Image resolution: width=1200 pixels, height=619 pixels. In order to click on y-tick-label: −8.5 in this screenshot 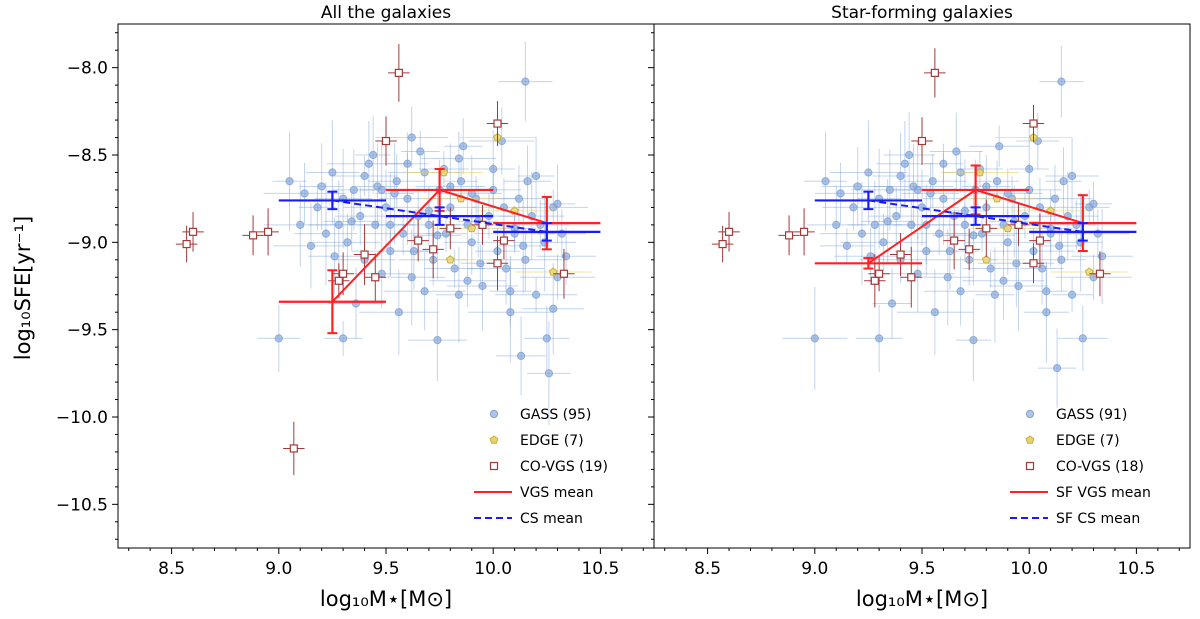, I will do `click(87, 156)`.